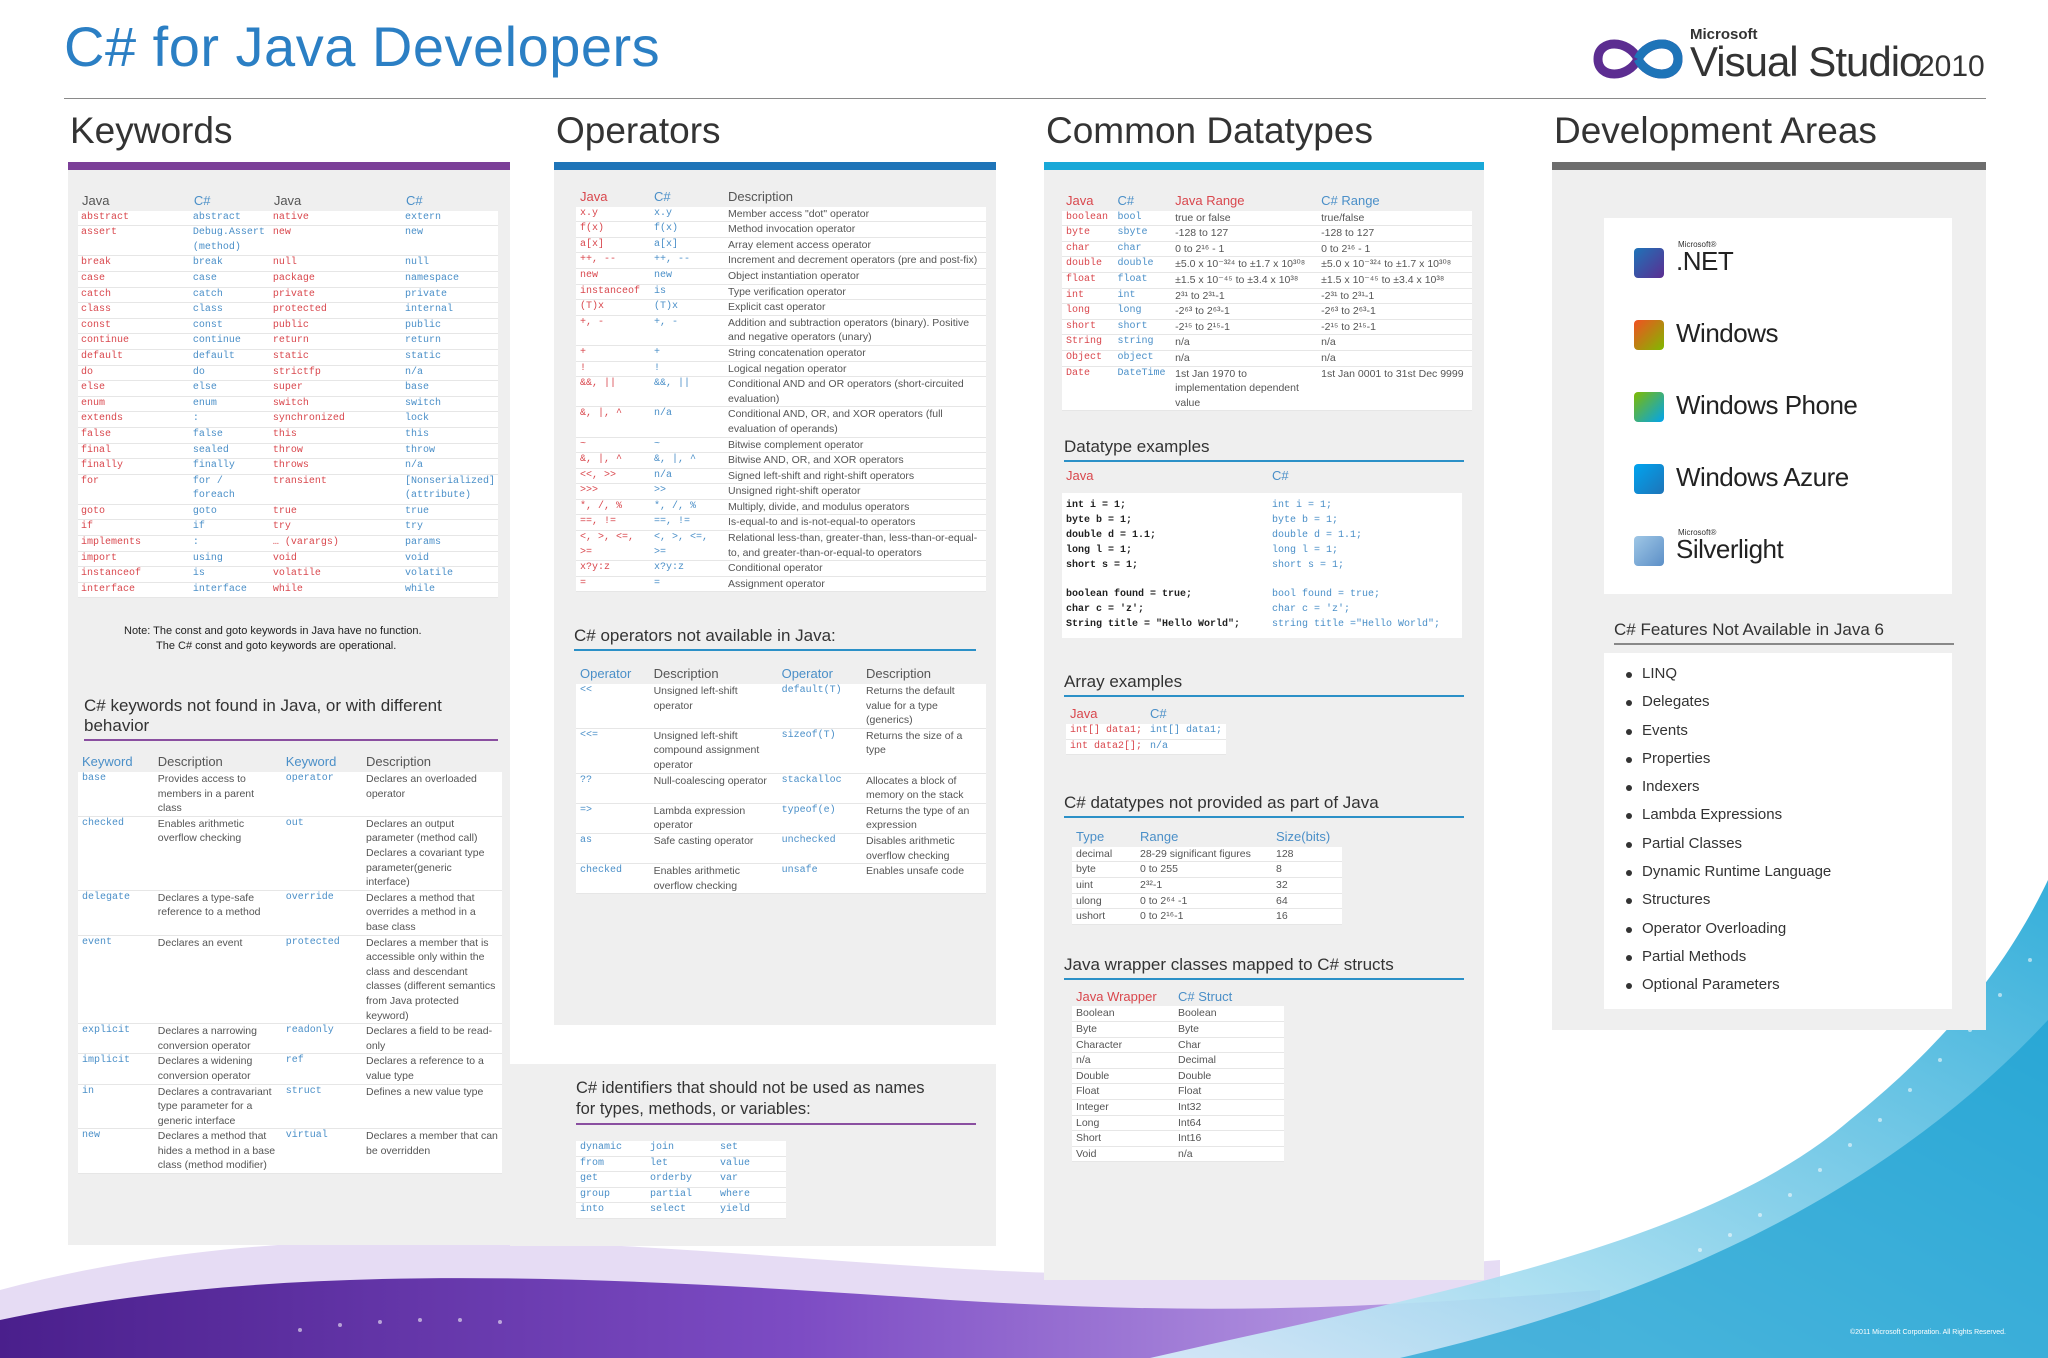 This screenshot has height=1358, width=2048. Describe the element at coordinates (751, 1195) in the screenshot. I see `table-cell: where` at that location.